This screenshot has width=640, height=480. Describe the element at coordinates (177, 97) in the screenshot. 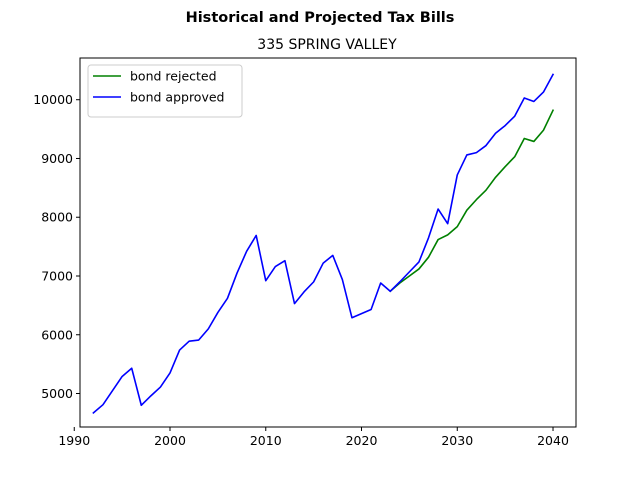

I see `legend-label: bond approved` at that location.